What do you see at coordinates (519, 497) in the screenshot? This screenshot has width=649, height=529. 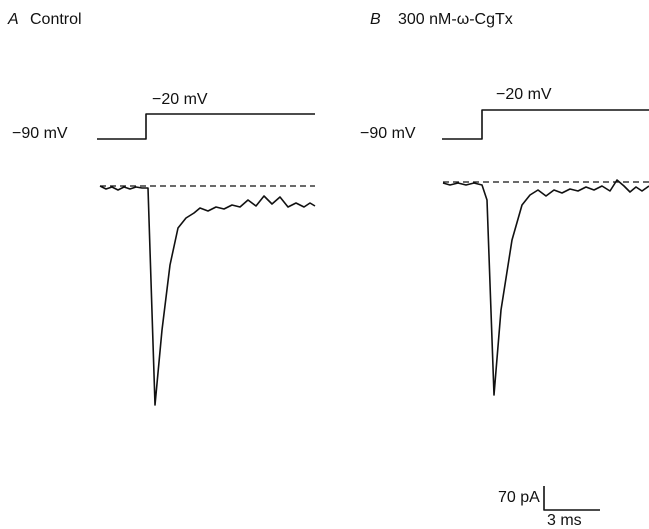 I see `current-scale-label: 70 pA` at bounding box center [519, 497].